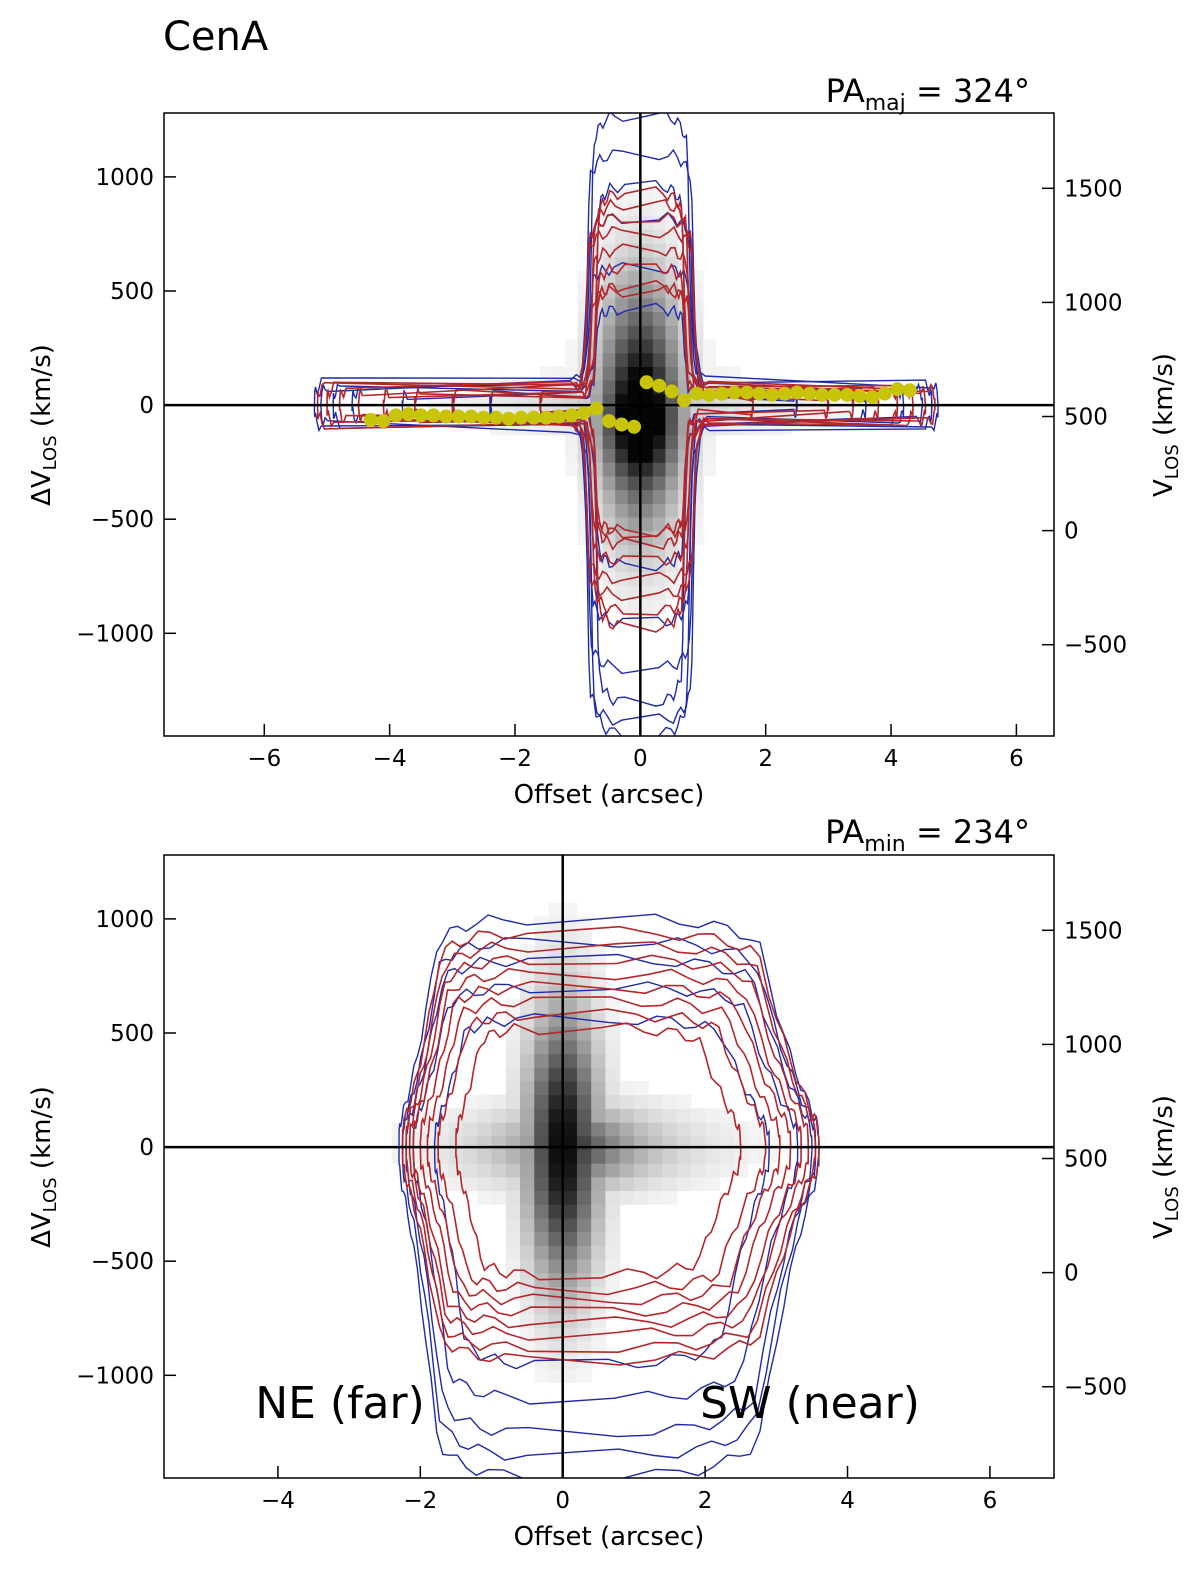  Describe the element at coordinates (1086, 1160) in the screenshot. I see `y-tick-label-right: 500` at that location.